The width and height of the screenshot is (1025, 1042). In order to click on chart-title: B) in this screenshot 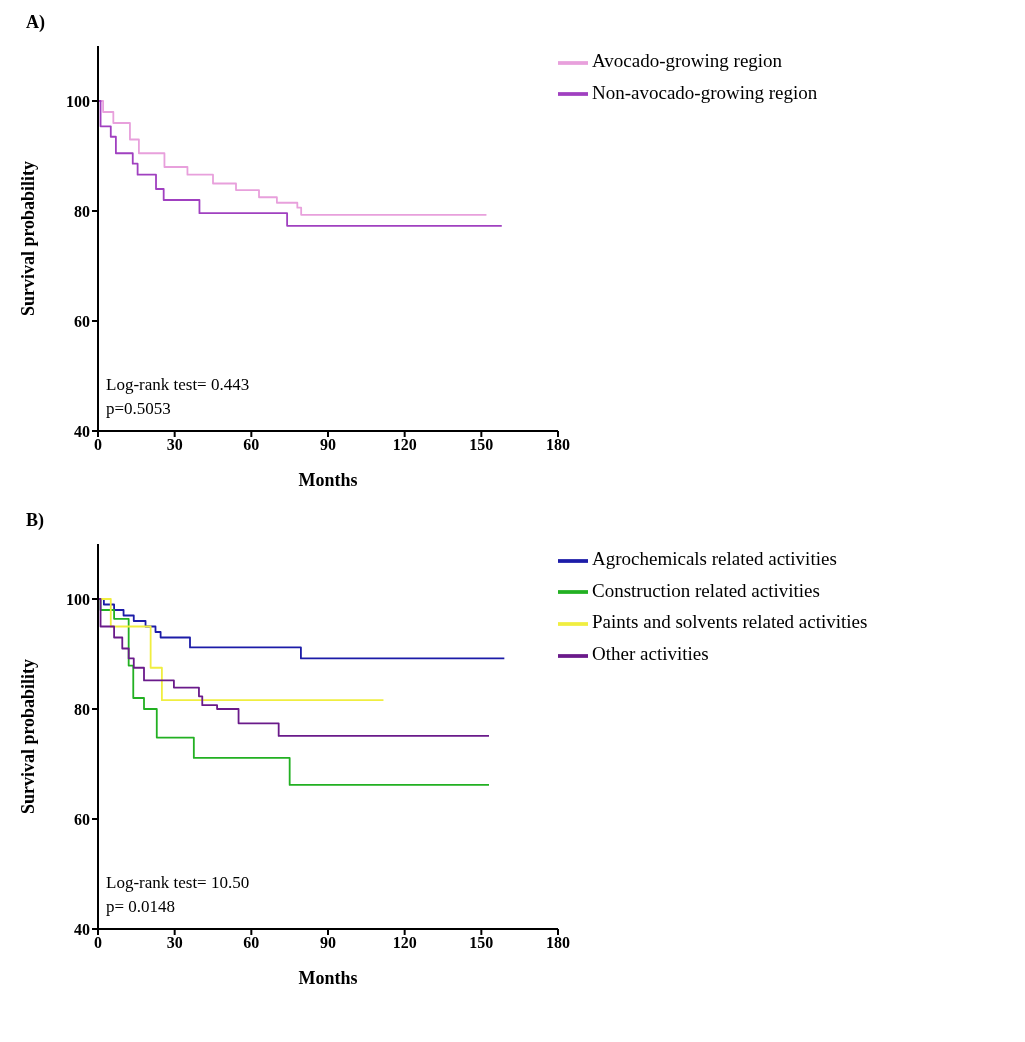, I will do `click(35, 520)`.